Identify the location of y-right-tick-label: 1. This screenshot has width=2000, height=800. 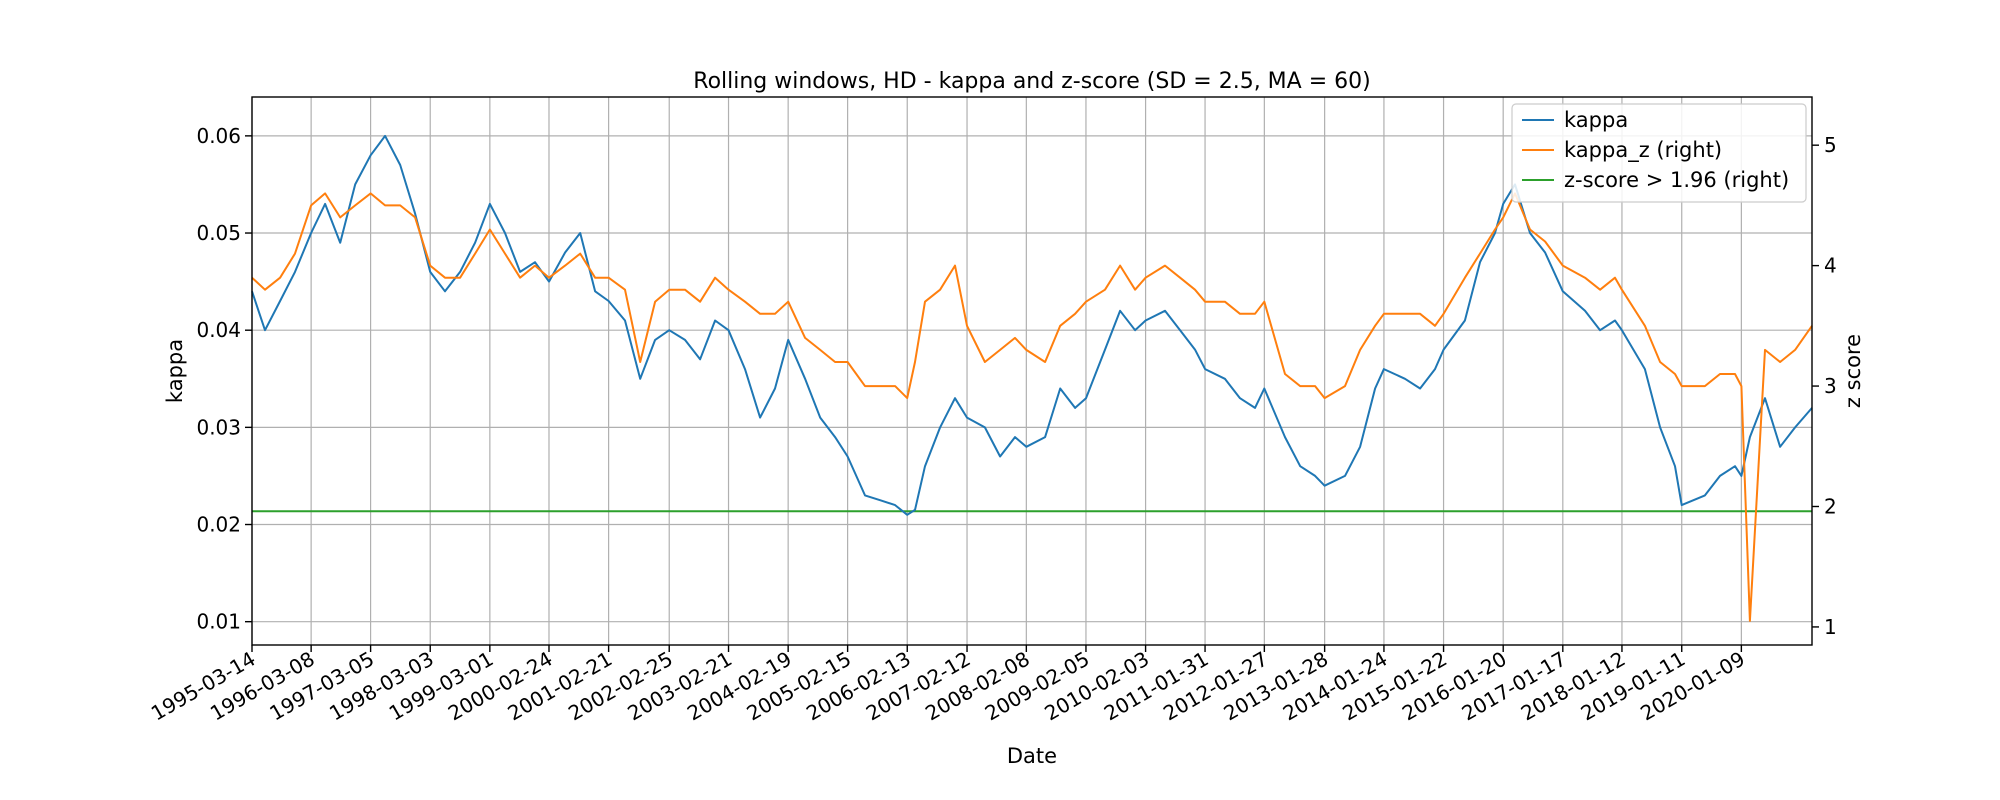
(1830, 627).